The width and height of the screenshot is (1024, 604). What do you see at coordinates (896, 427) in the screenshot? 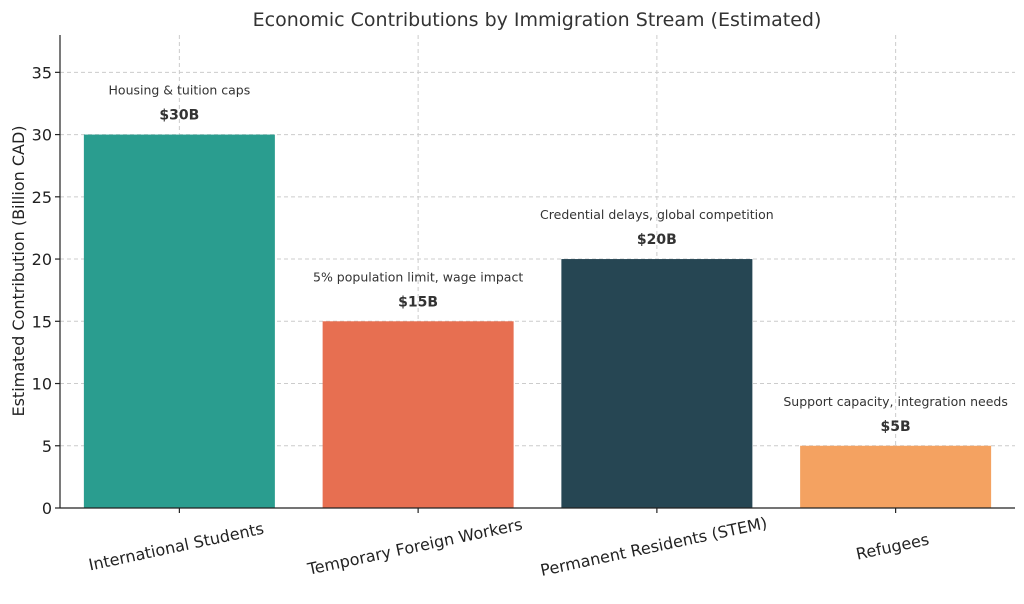
I see `bar-value-label: $5B` at bounding box center [896, 427].